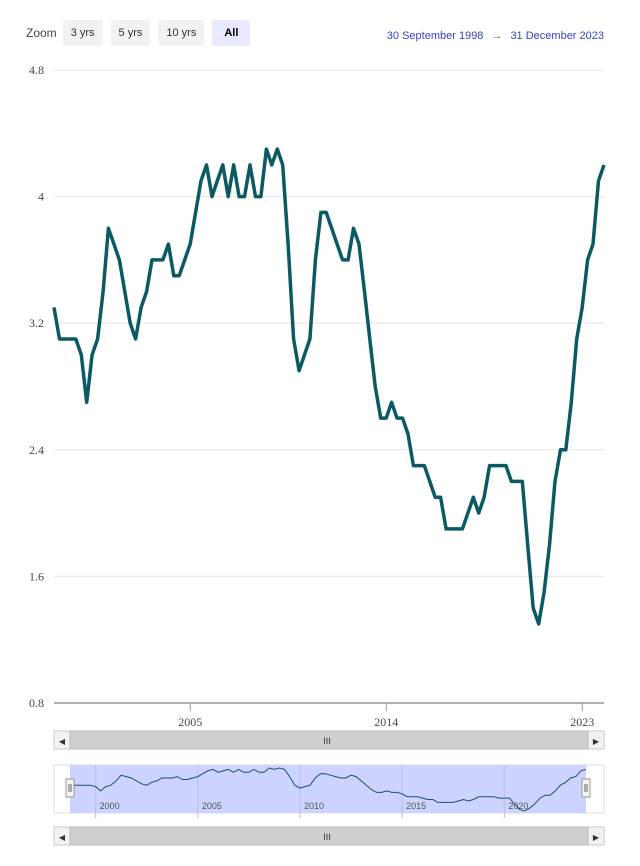  Describe the element at coordinates (416, 806) in the screenshot. I see `navigator-tick-label: 2015` at that location.